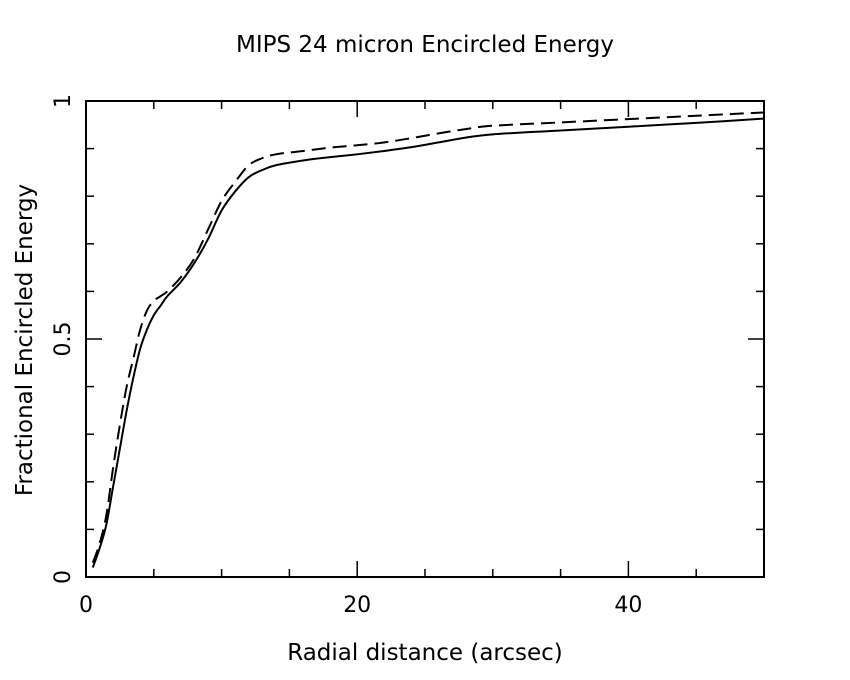 Image resolution: width=850 pixels, height=680 pixels. I want to click on x-axis-label: Radial distance (arcsec), so click(425, 653).